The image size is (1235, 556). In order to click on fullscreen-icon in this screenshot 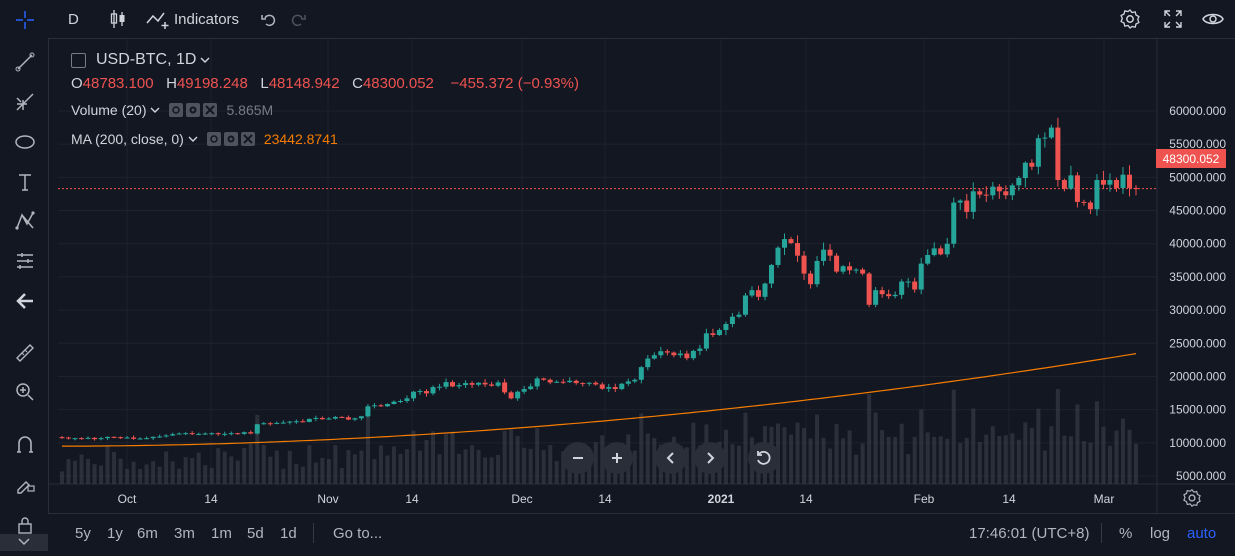, I will do `click(1173, 19)`.